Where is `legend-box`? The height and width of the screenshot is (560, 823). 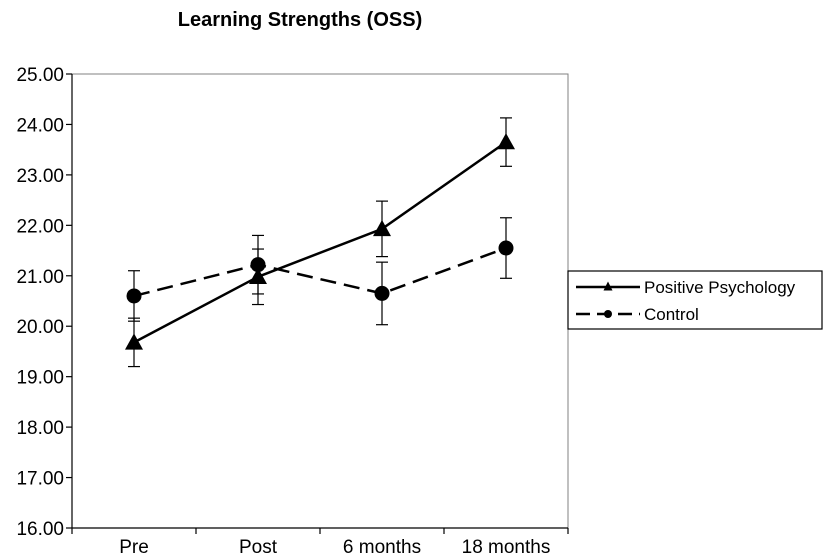 legend-box is located at coordinates (695, 300).